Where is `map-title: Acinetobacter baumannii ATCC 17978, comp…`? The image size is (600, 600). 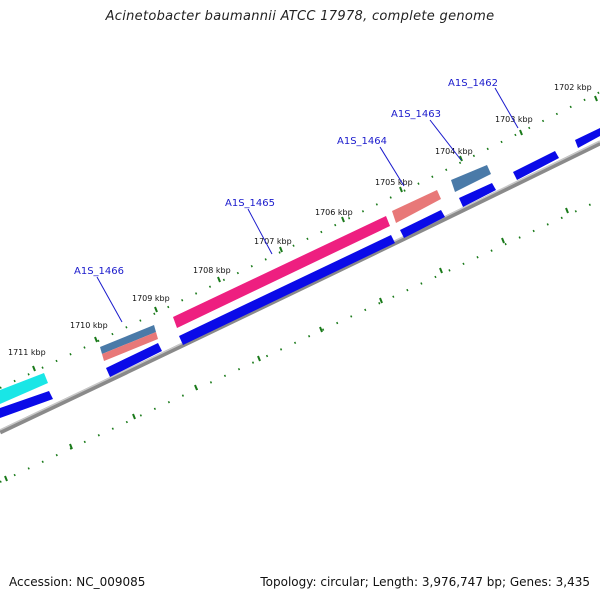 map-title: Acinetobacter baumannii ATCC 17978, comp… is located at coordinates (300, 16).